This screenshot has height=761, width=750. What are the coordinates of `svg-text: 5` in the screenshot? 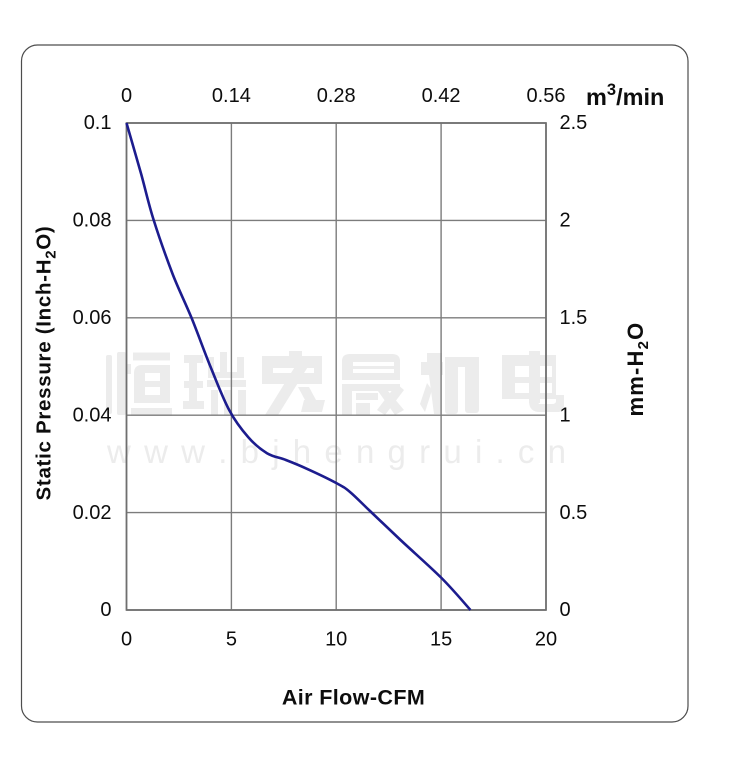 It's located at (231, 640).